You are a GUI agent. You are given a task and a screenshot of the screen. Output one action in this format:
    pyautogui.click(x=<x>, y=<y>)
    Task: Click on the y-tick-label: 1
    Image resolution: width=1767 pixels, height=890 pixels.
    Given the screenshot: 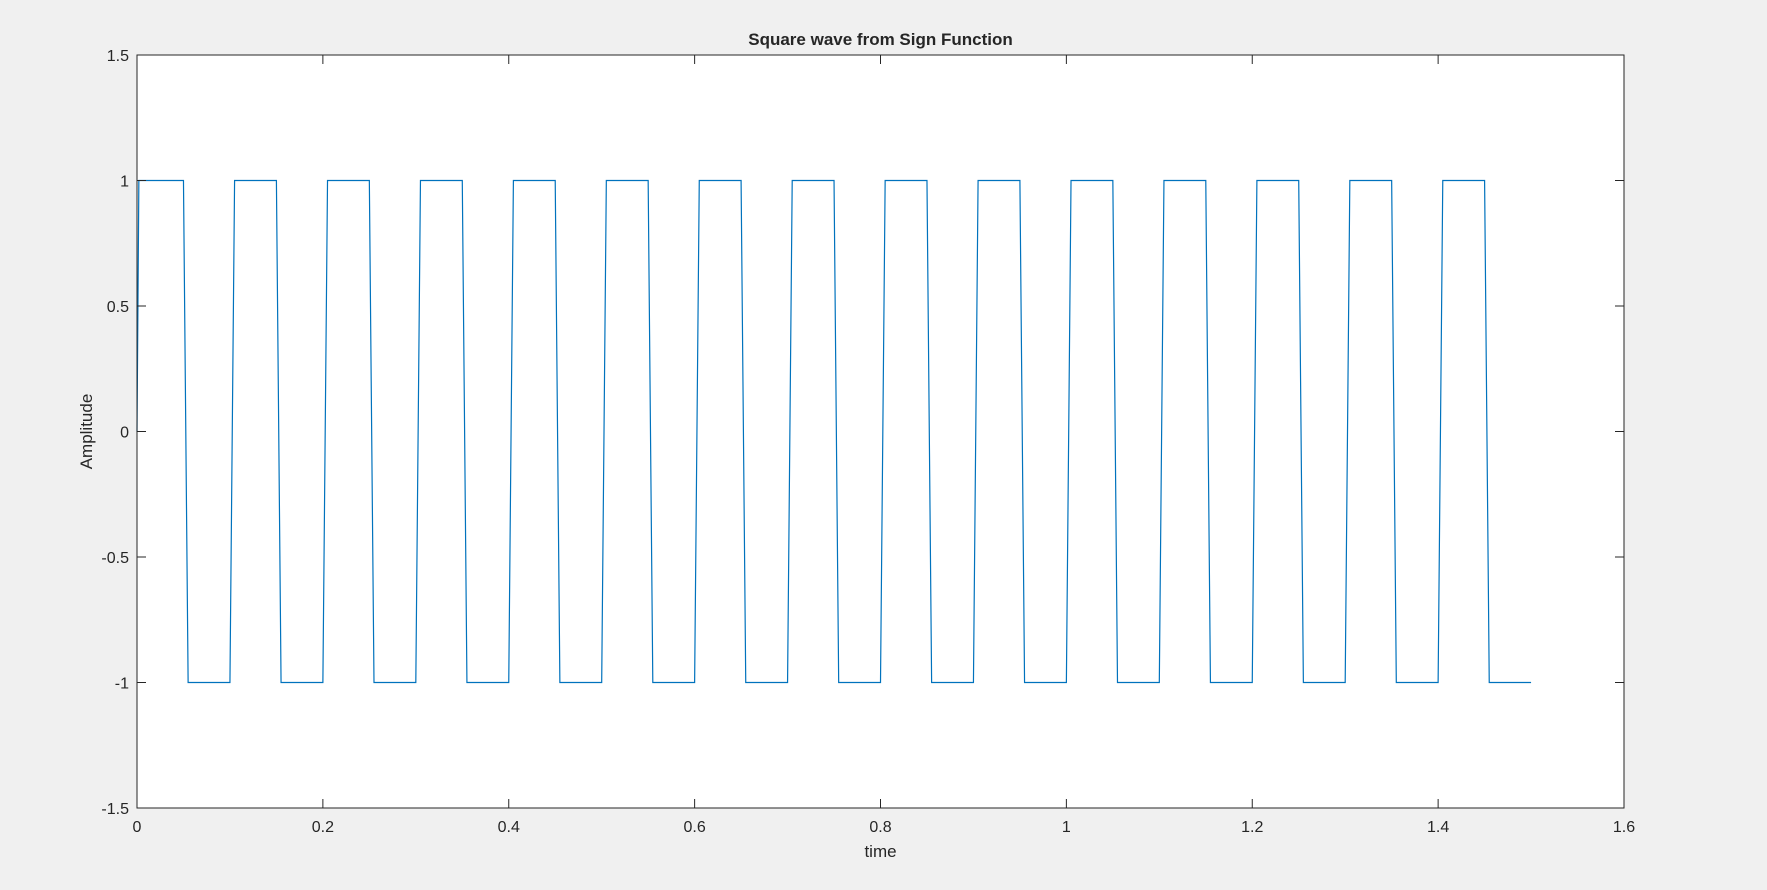 What is the action you would take?
    pyautogui.click(x=124, y=182)
    